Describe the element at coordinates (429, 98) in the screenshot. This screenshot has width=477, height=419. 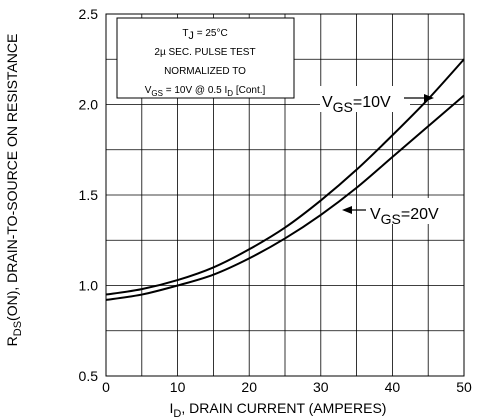
I see `arrowhead-right-icon` at that location.